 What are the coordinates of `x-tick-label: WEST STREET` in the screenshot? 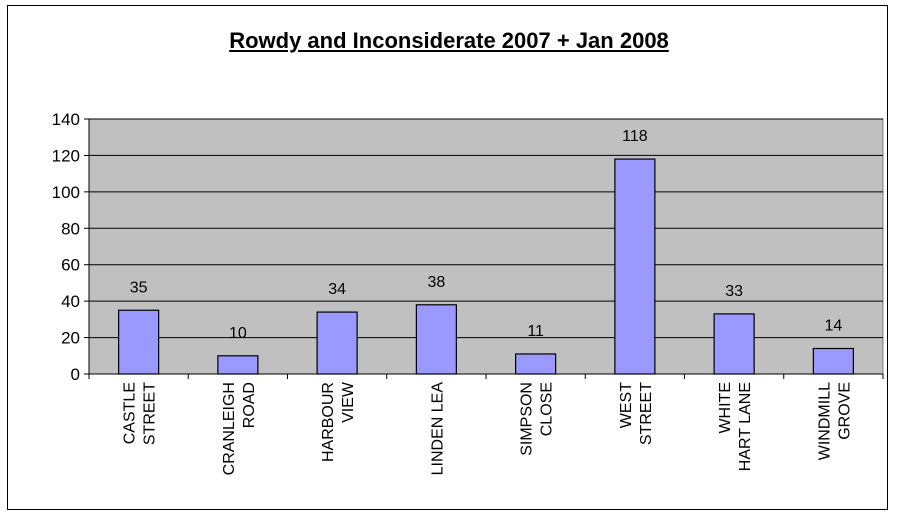 It's located at (636, 413).